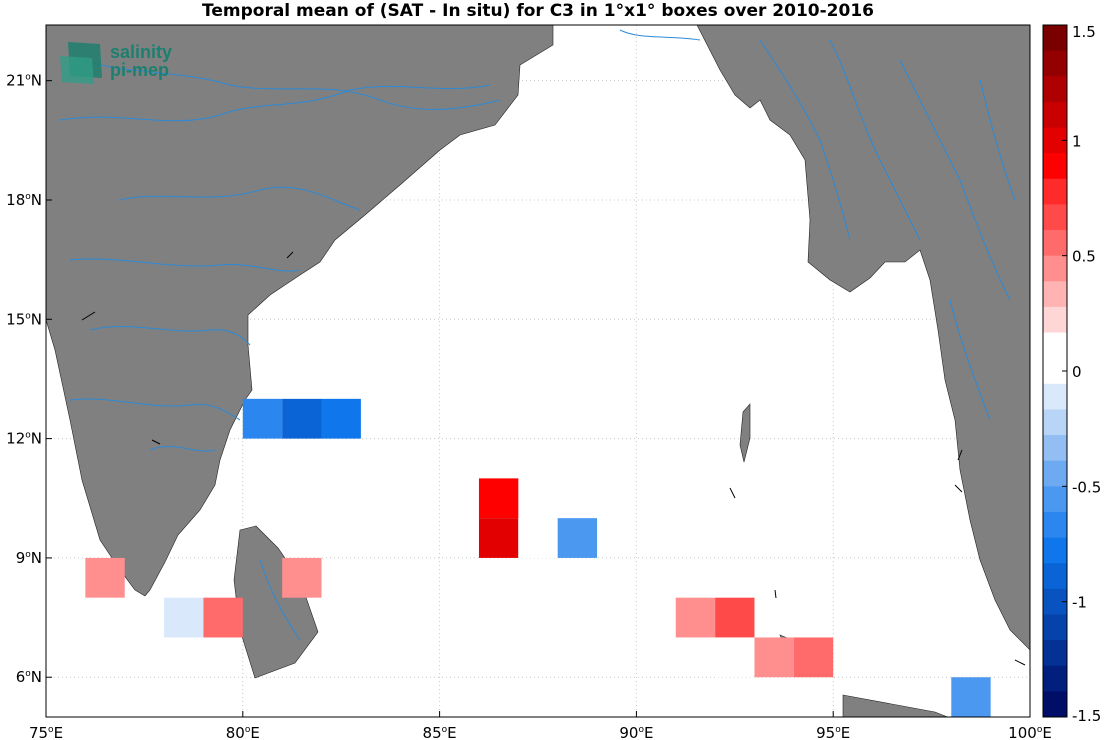 The height and width of the screenshot is (740, 1113). I want to click on colorbar-ticks: 1.5 1 0.5 0 -0.5 -1 -1.5, so click(1081, 374).